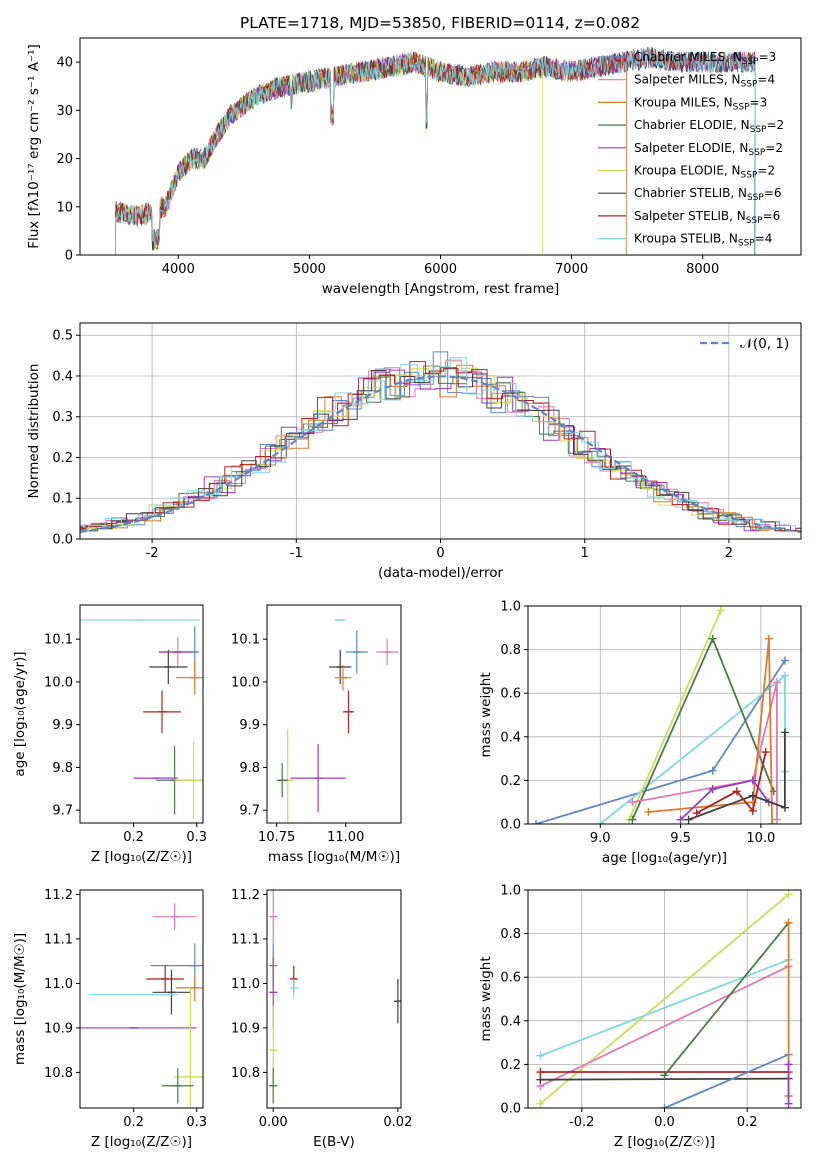 The height and width of the screenshot is (1170, 819). What do you see at coordinates (440, 454) in the screenshot?
I see `normal-curve` at bounding box center [440, 454].